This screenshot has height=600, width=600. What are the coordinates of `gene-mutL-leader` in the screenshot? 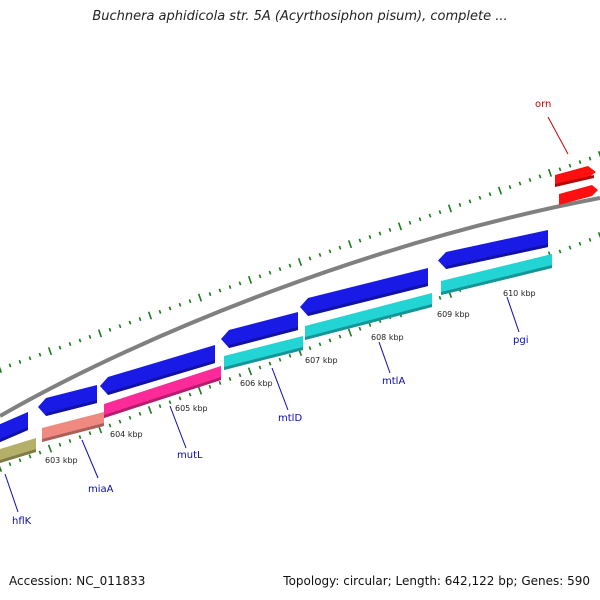 It's located at (178, 427).